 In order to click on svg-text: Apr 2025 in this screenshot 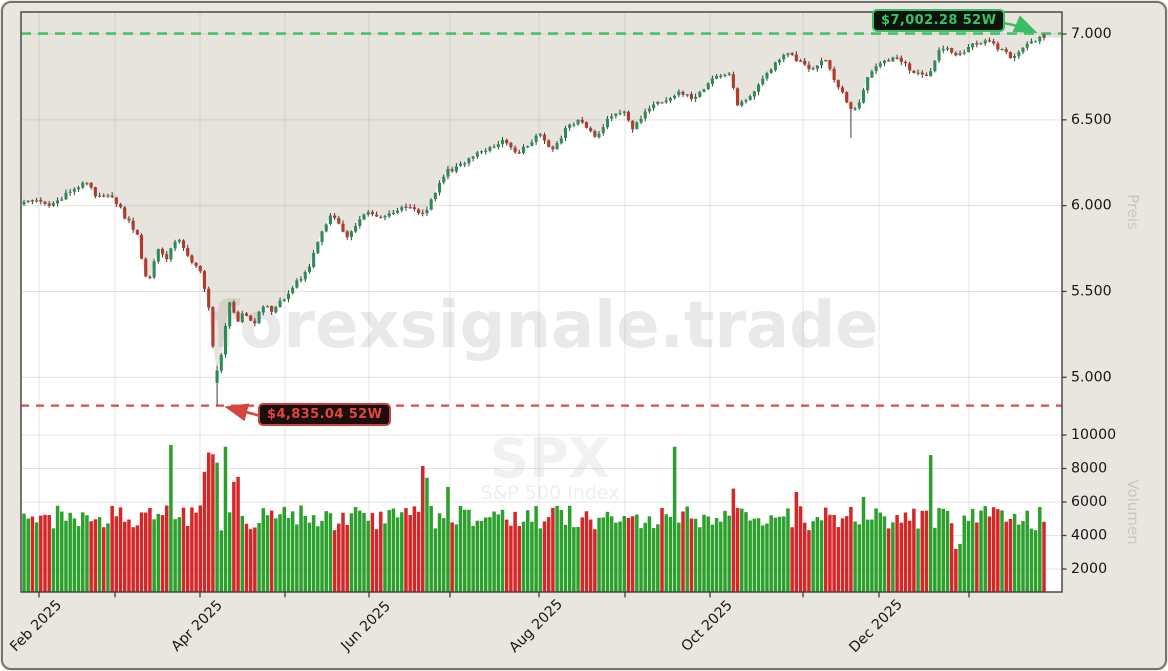, I will do `click(196, 625)`.